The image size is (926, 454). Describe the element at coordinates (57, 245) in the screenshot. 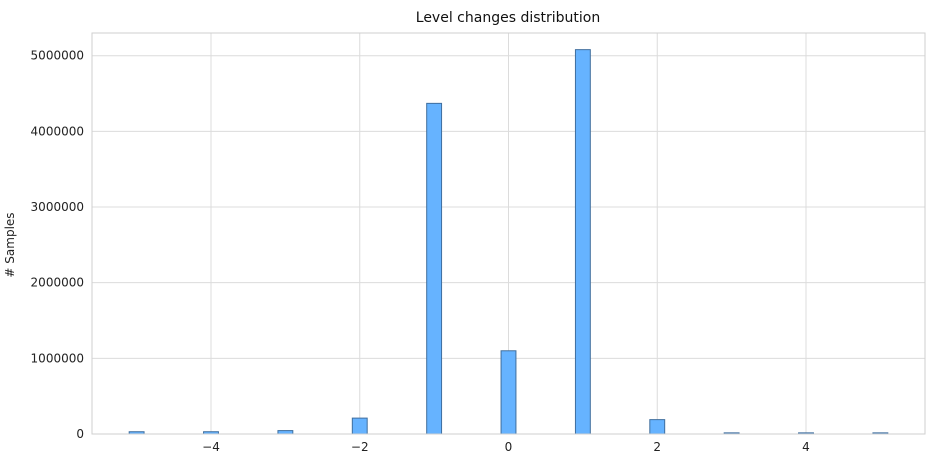

I see `y-tick-labels: 0 1000000 2000000 3000000 4000000 5000000` at that location.